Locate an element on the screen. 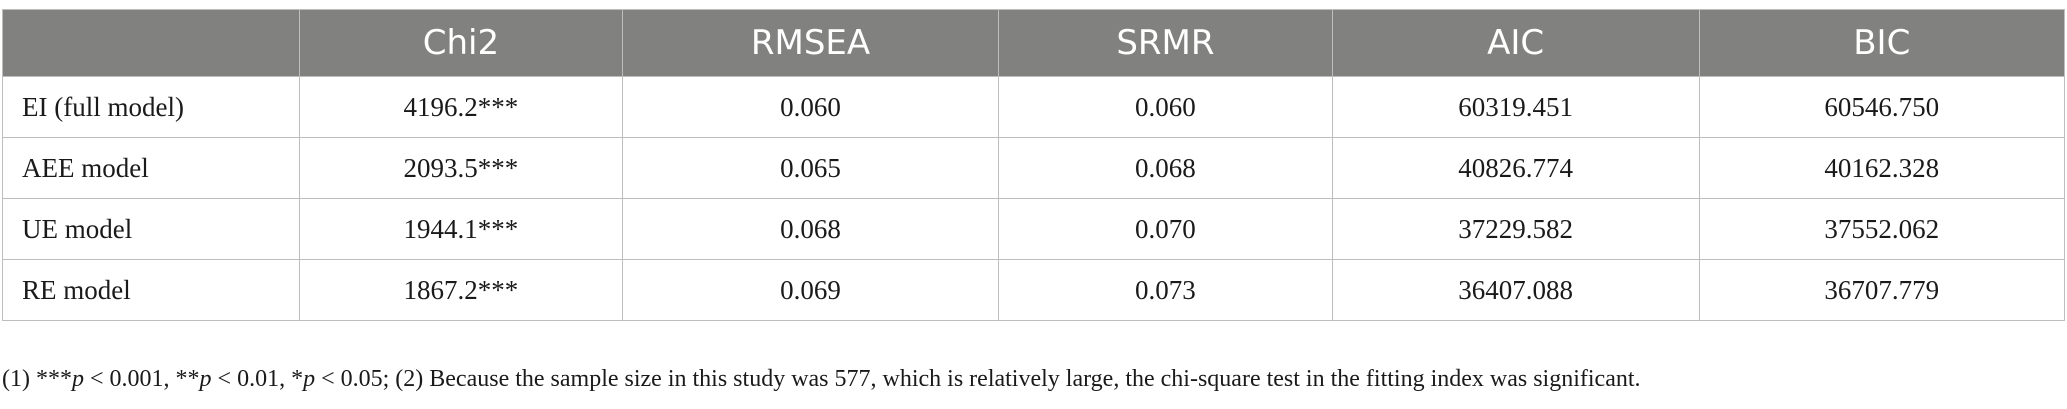 The width and height of the screenshot is (2067, 409). aic-cell: 60319.451 is located at coordinates (1515, 107).